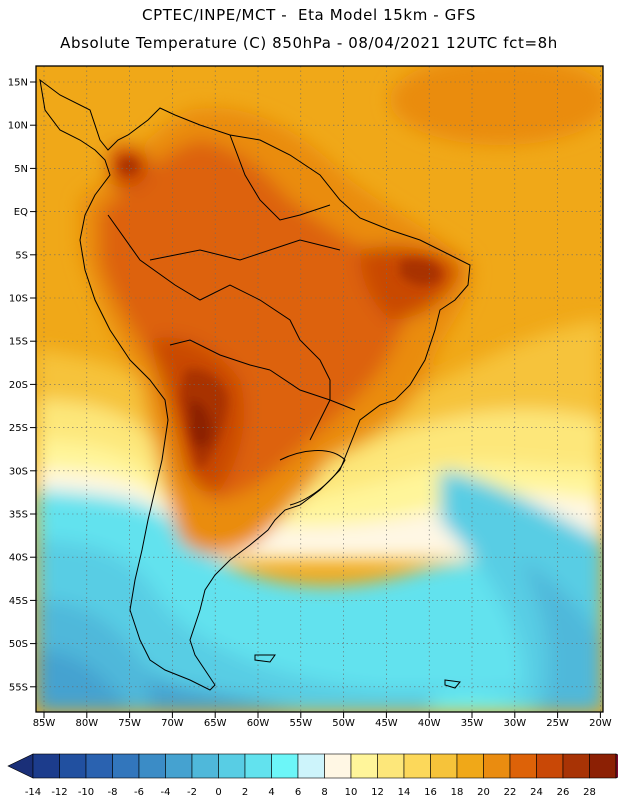  I want to click on lon-label: 85W, so click(44, 723).